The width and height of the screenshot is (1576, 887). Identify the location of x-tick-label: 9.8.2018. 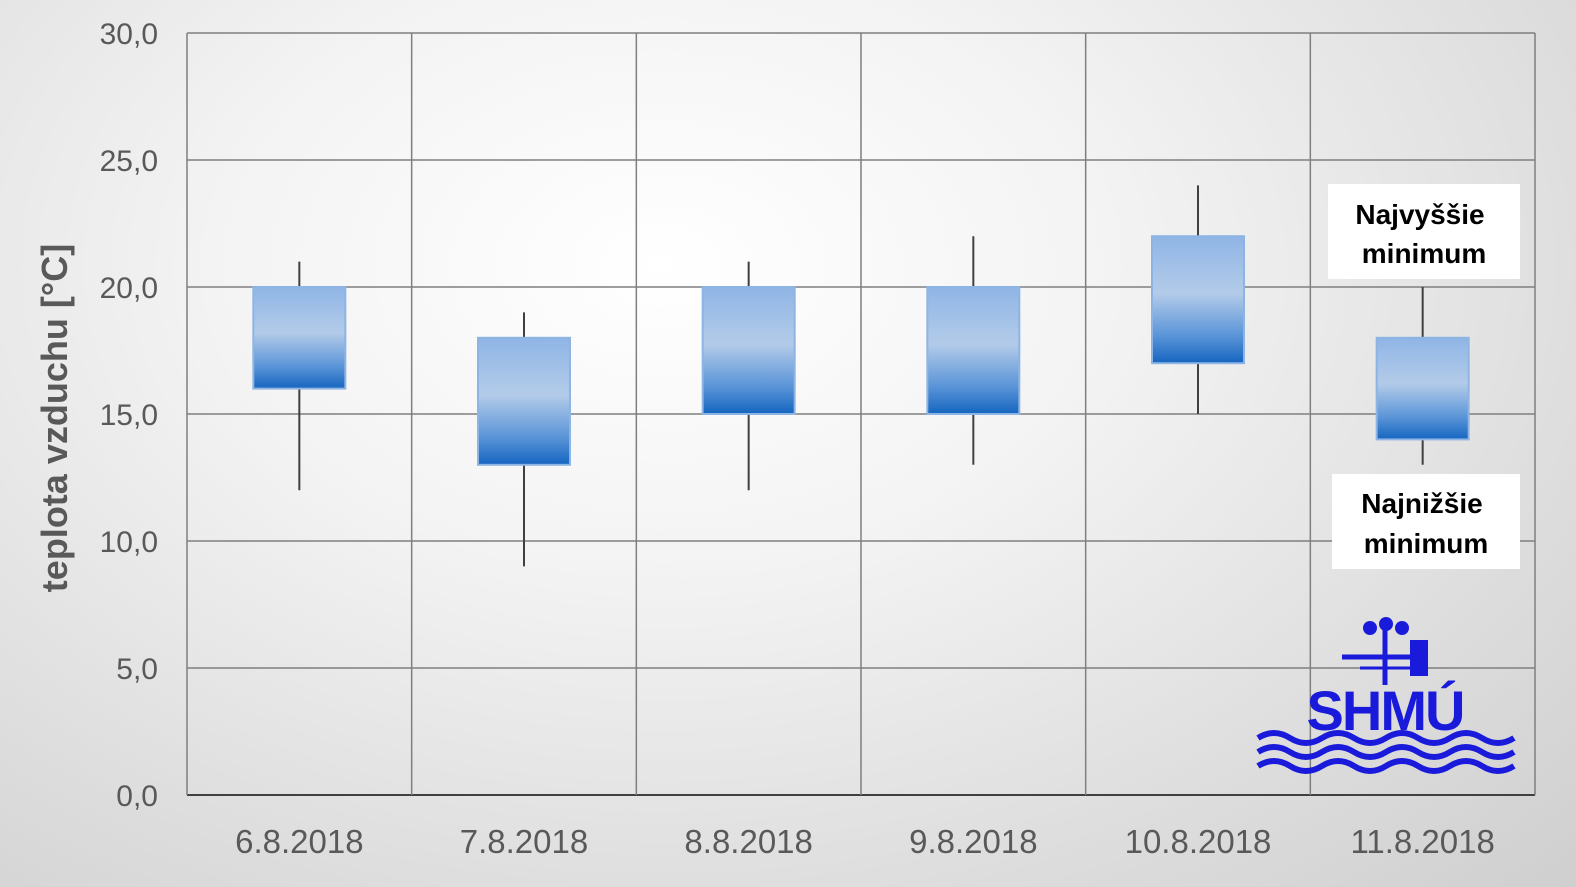
(973, 841).